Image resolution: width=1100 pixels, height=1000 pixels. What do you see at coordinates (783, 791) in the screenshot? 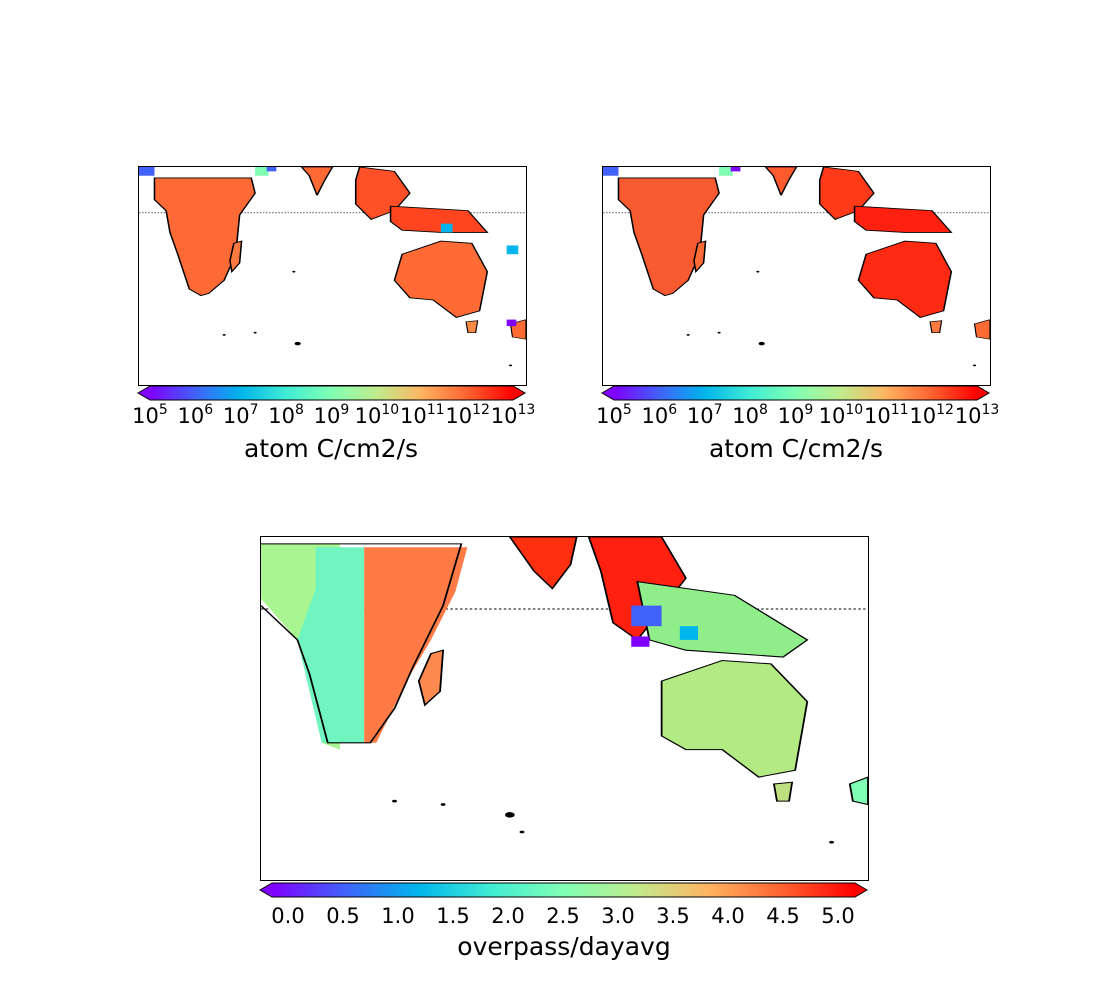
I see `tasmania-overpass` at bounding box center [783, 791].